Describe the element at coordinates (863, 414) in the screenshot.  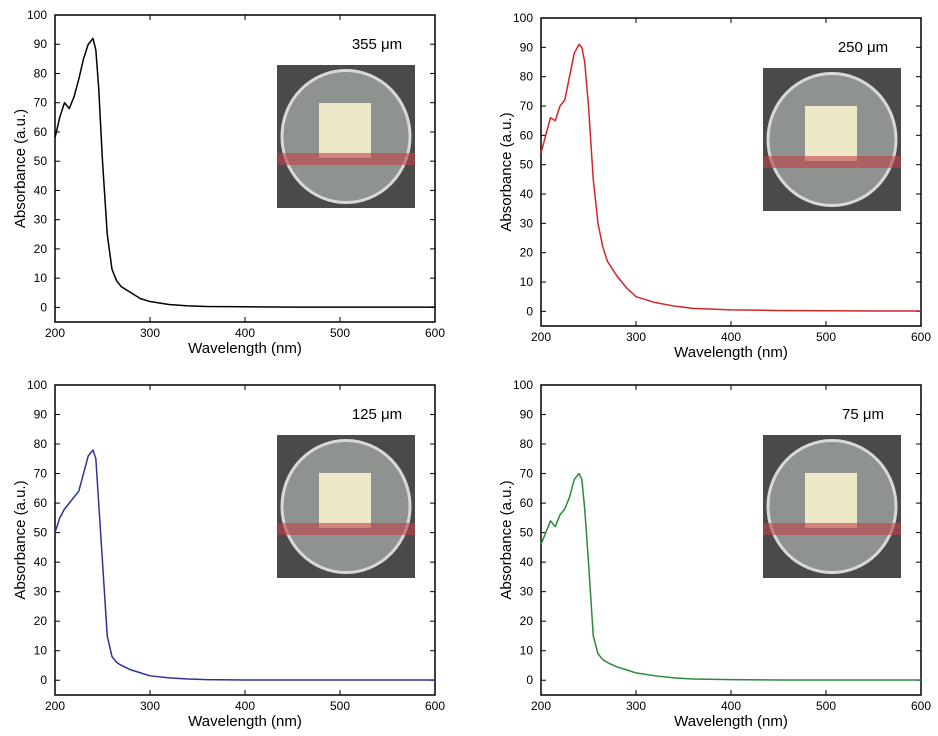
I see `annotation: 75 μm` at that location.